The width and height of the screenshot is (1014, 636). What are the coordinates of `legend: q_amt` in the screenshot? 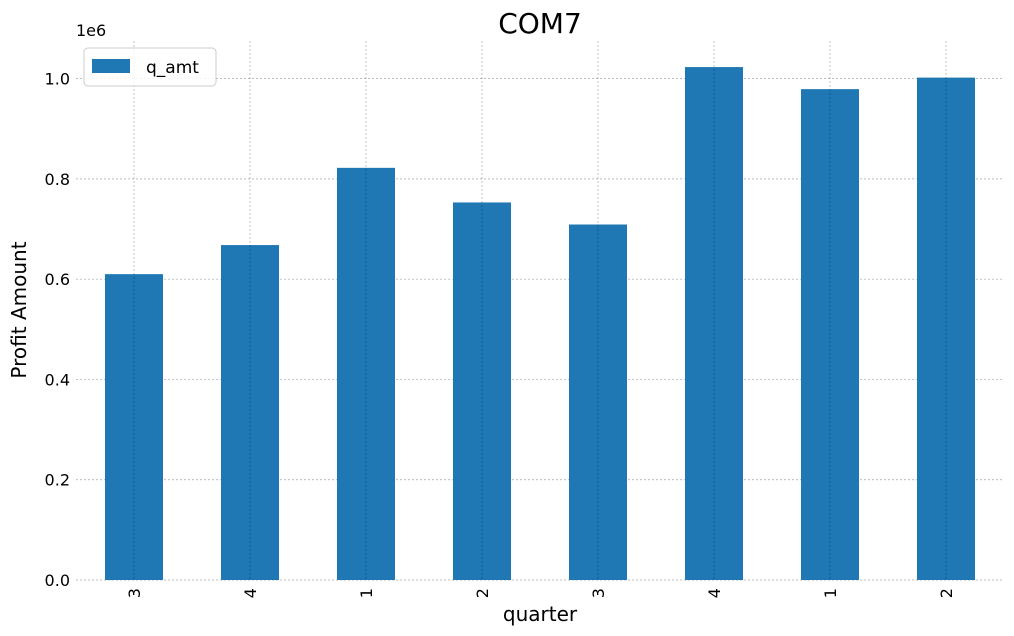 It's located at (150, 67).